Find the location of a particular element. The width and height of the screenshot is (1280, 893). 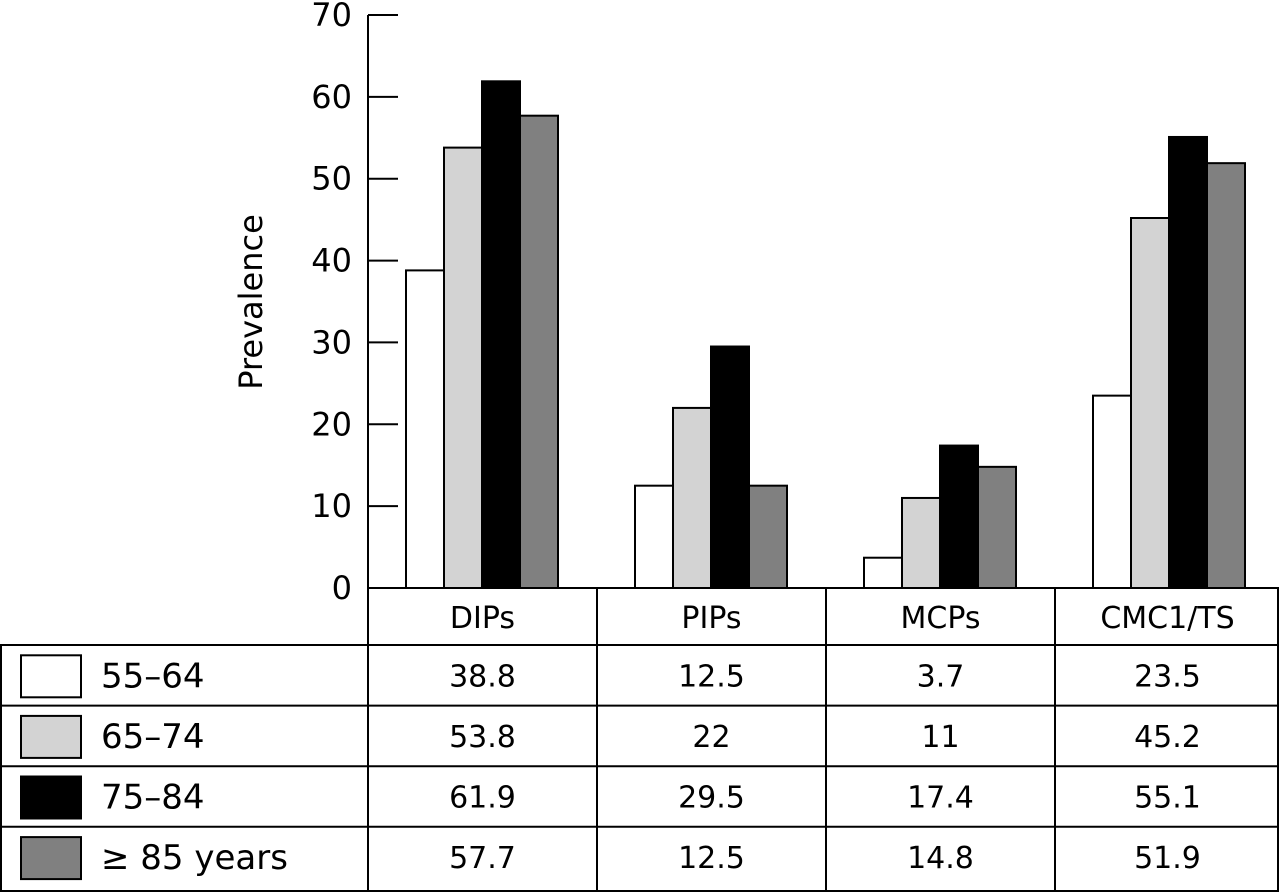

category-label: PIPs is located at coordinates (711, 618).